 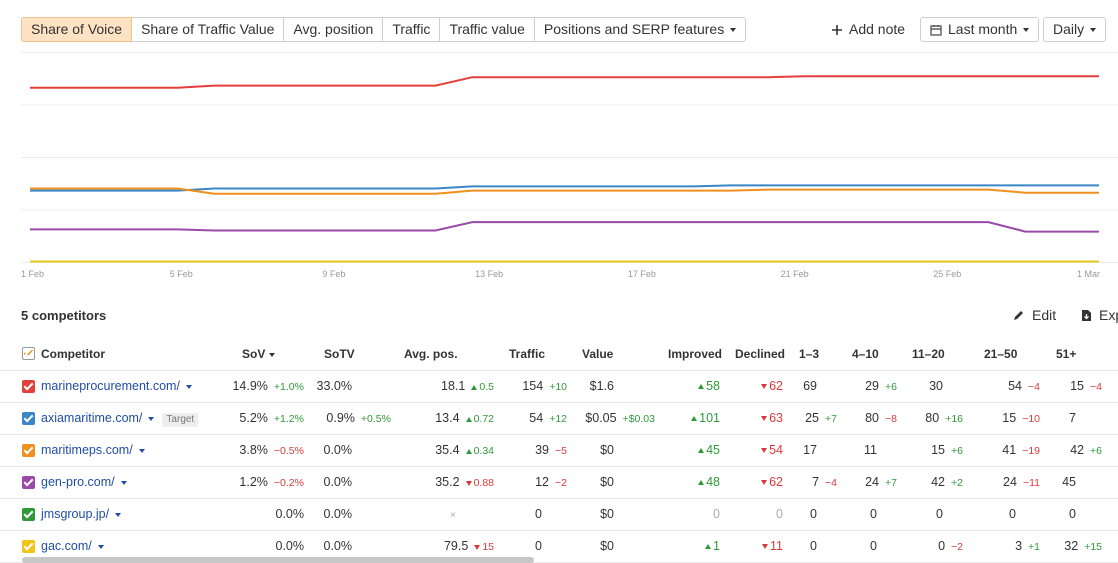 What do you see at coordinates (865, 354) in the screenshot?
I see `col-pos-4-10: 4–10` at bounding box center [865, 354].